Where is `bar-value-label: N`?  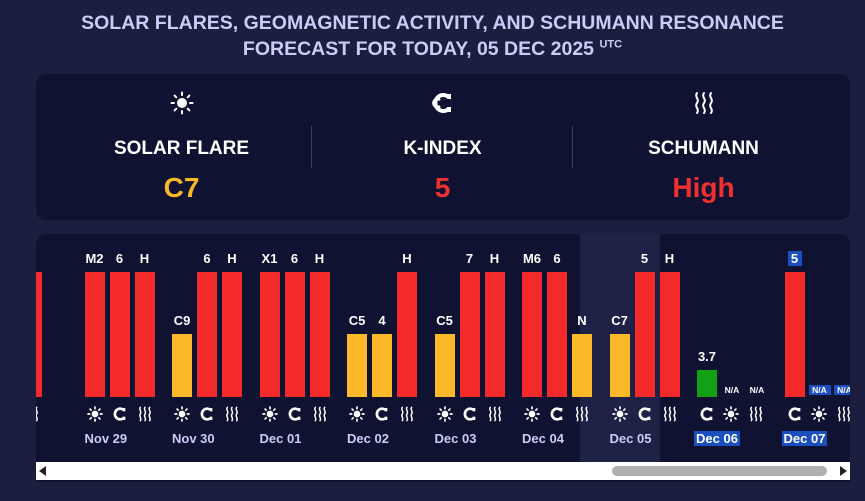 bar-value-label: N is located at coordinates (582, 320).